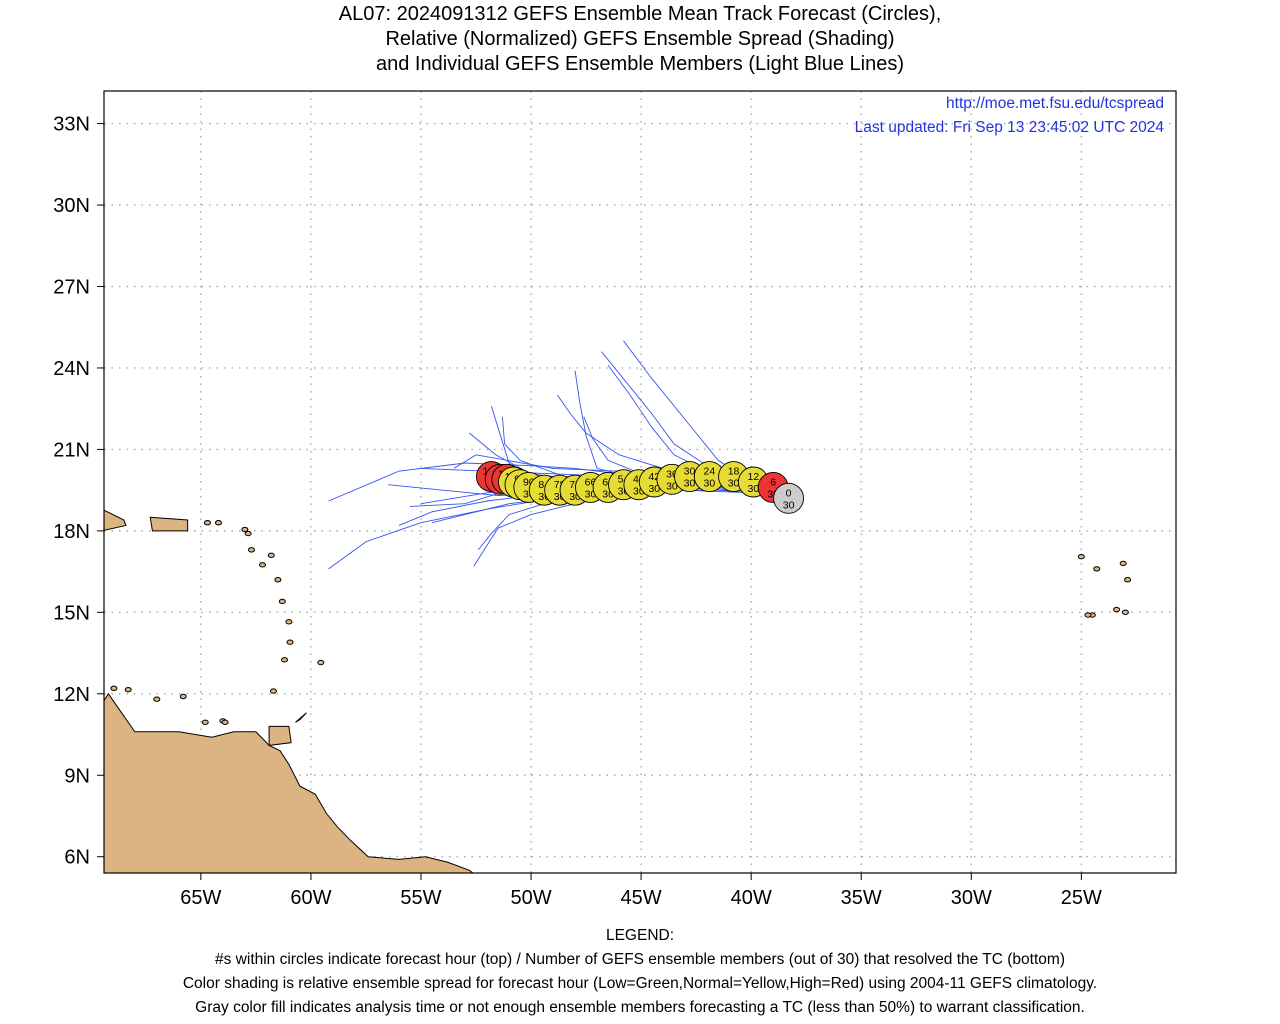 The width and height of the screenshot is (1280, 1024). I want to click on lat-tick-label: 27N, so click(71, 288).